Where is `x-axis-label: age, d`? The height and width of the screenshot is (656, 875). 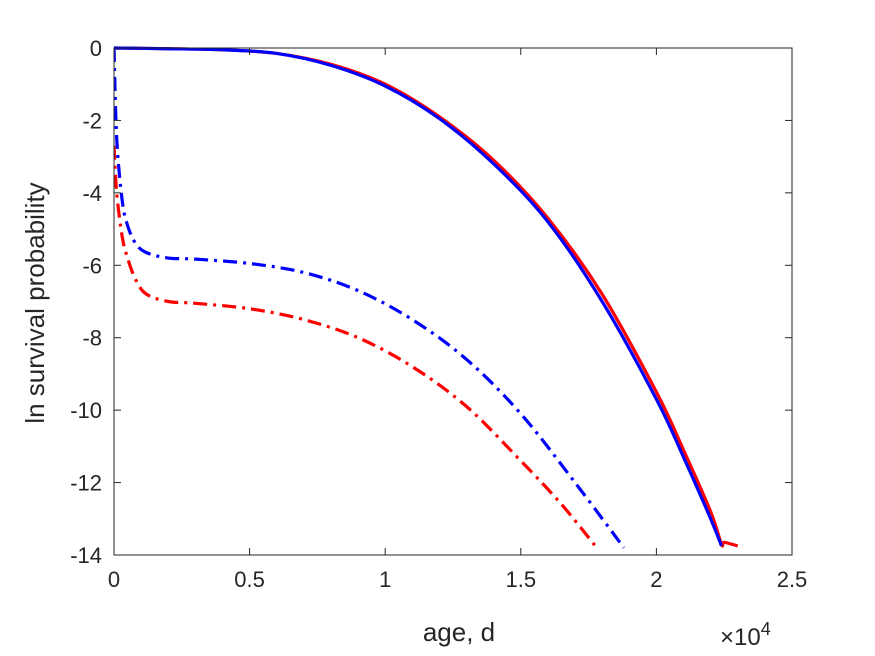
x-axis-label: age, d is located at coordinates (459, 632).